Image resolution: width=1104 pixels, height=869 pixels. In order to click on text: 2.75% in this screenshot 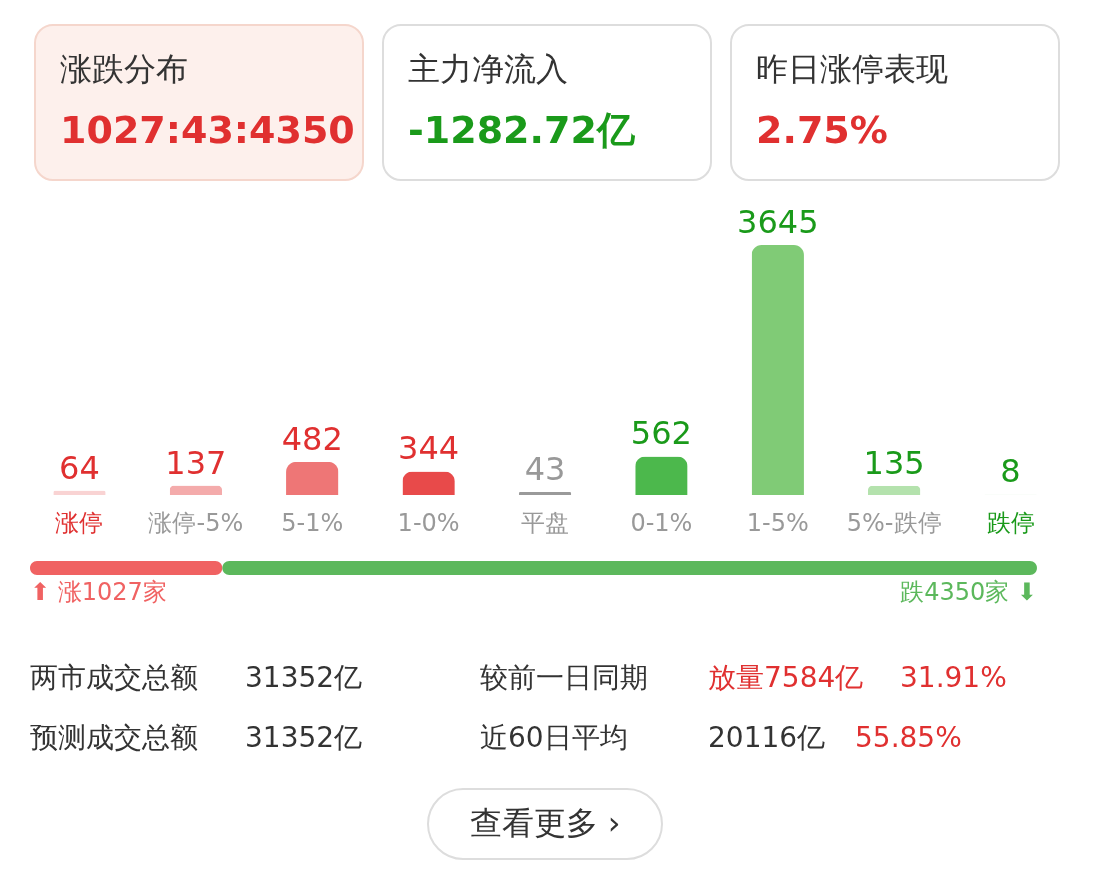, I will do `click(822, 130)`.